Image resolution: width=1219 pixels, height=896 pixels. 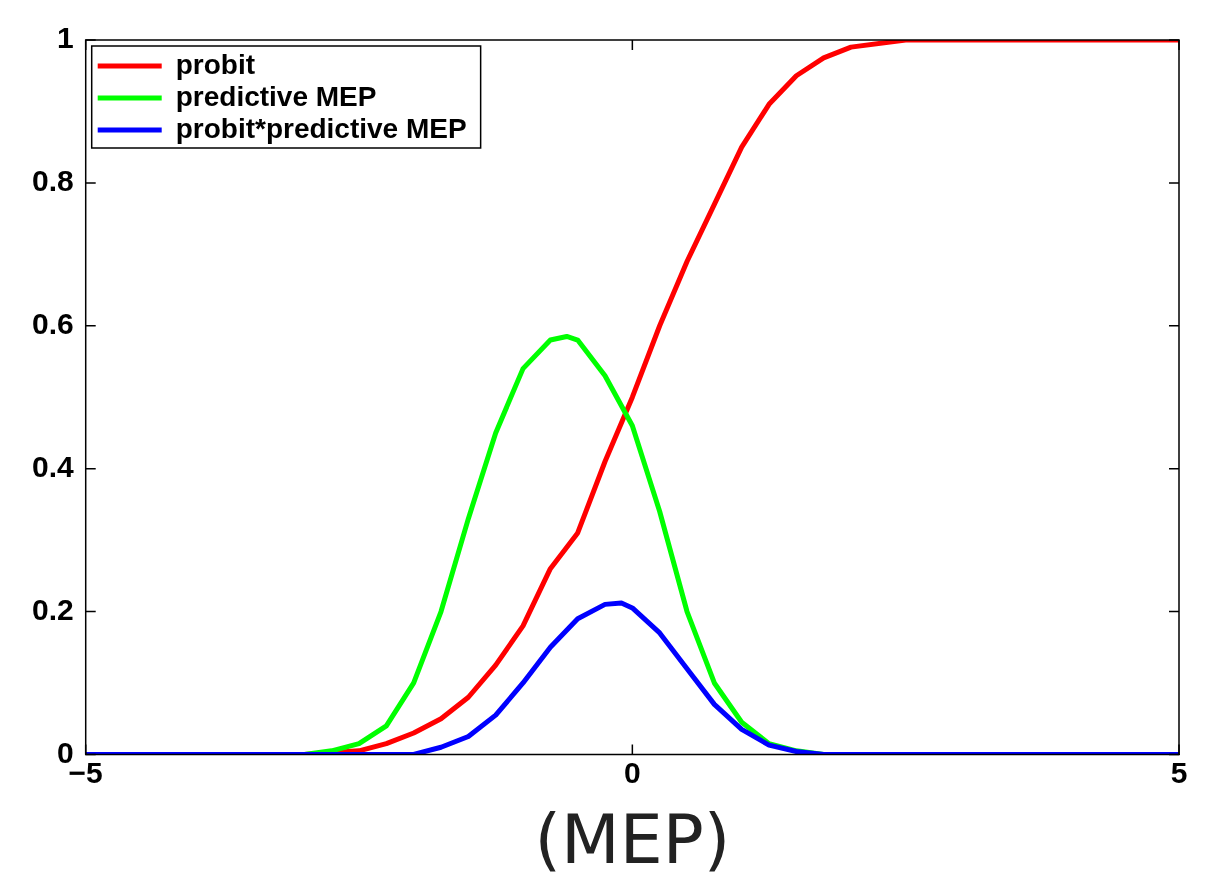 I want to click on legend-label: probit, so click(x=215, y=64).